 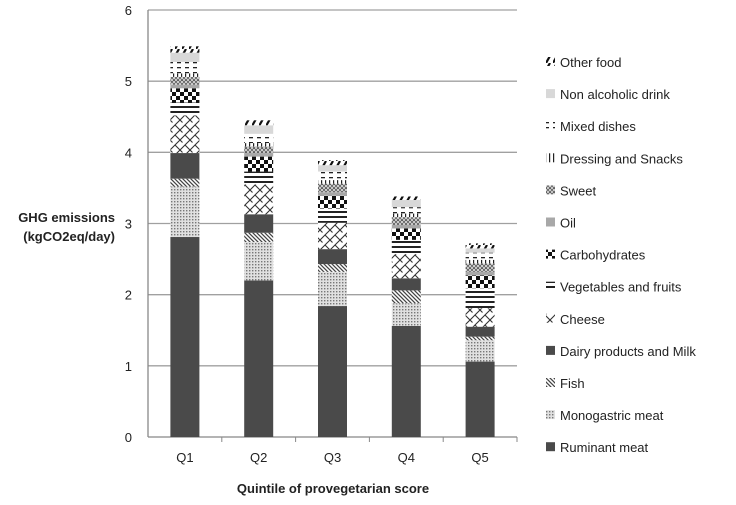 I want to click on legend-label: Non alcoholic drink, so click(x=615, y=94).